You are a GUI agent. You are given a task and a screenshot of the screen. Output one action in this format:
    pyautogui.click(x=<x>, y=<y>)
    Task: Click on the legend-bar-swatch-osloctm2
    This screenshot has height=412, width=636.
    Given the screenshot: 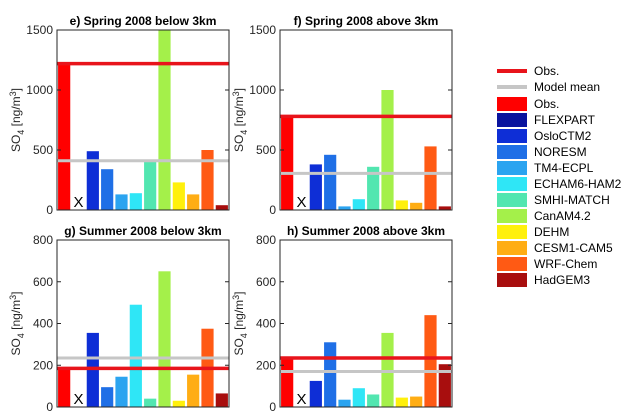 What is the action you would take?
    pyautogui.click(x=512, y=136)
    